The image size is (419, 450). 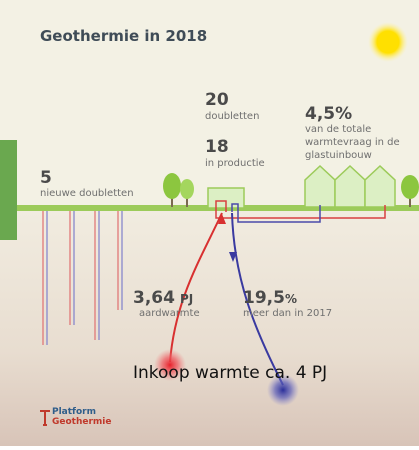 I want to click on greenhouses, so click(x=350, y=186).